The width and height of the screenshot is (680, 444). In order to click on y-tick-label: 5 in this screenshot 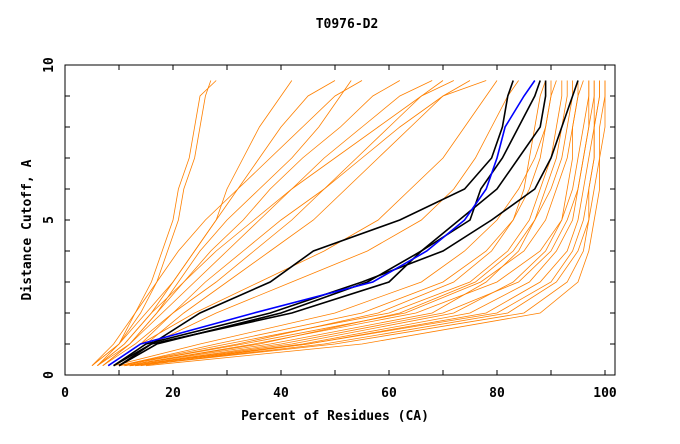, I will do `click(49, 220)`.